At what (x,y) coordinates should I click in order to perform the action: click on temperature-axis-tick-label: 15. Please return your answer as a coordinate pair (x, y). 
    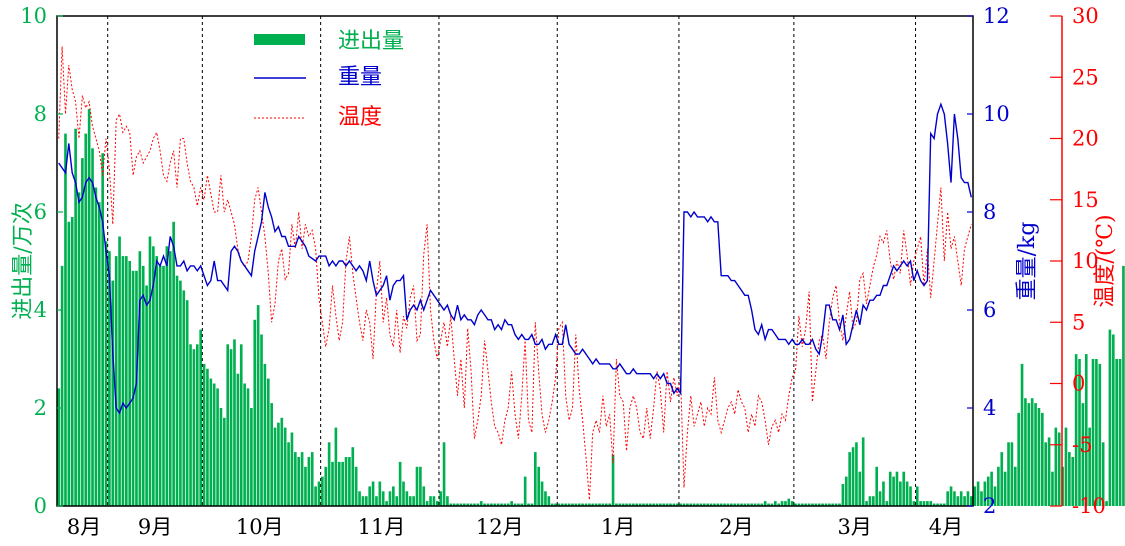
    Looking at the image, I should click on (1085, 200).